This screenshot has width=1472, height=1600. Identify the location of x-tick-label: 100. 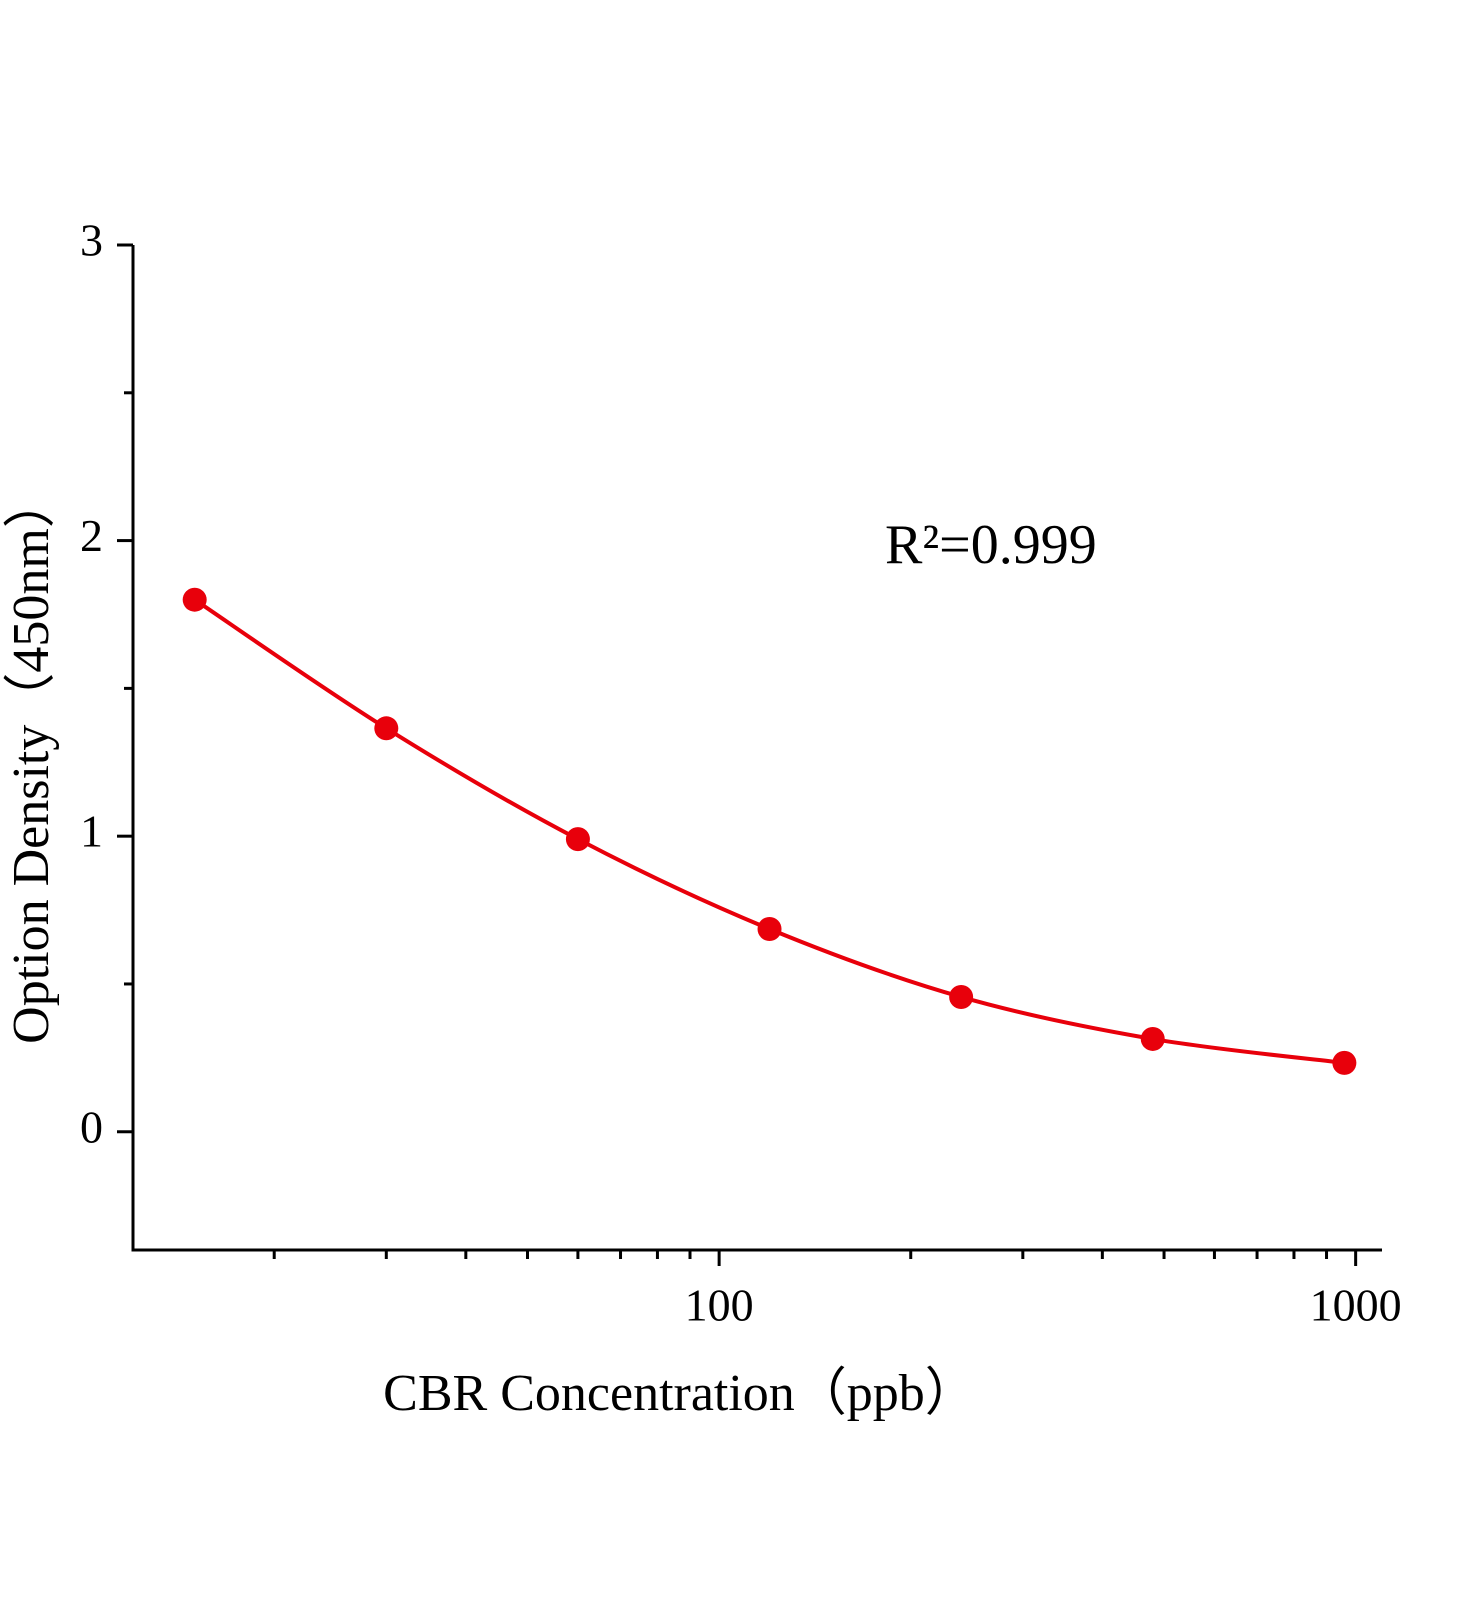
(719, 1305).